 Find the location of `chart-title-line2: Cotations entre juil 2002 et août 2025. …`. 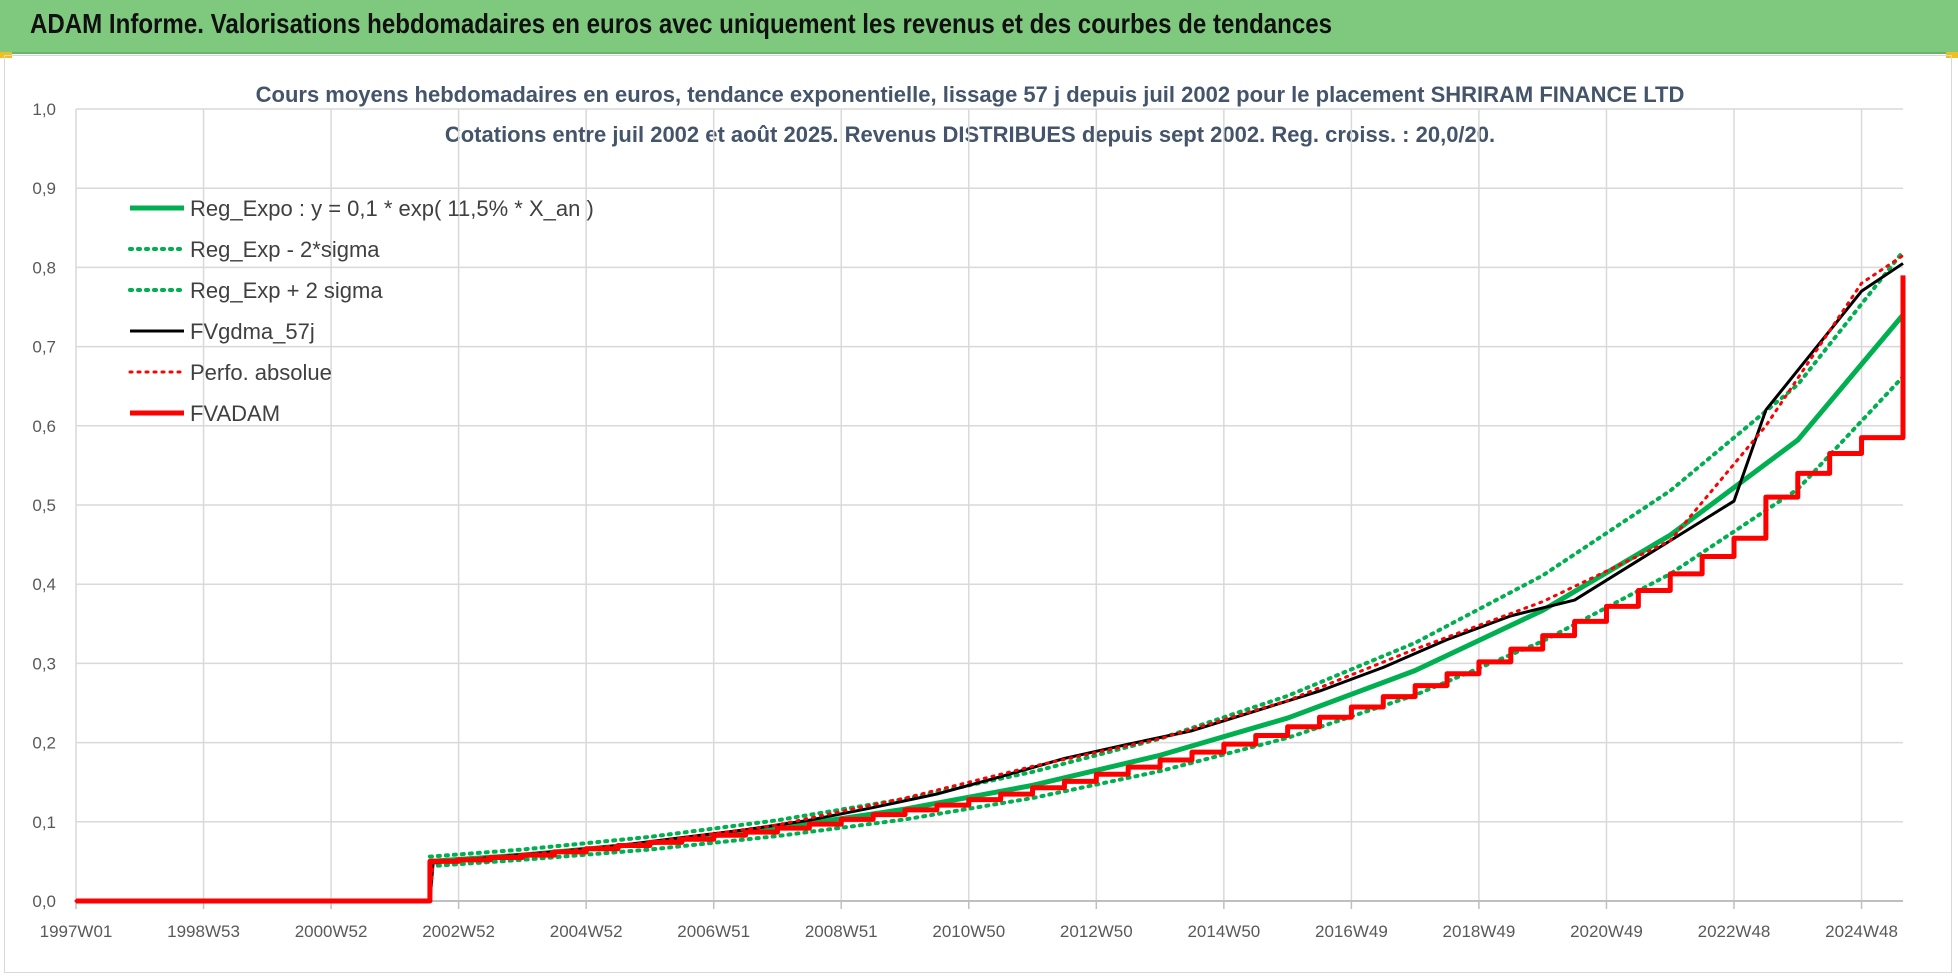

chart-title-line2: Cotations entre juil 2002 et août 2025. … is located at coordinates (970, 134).